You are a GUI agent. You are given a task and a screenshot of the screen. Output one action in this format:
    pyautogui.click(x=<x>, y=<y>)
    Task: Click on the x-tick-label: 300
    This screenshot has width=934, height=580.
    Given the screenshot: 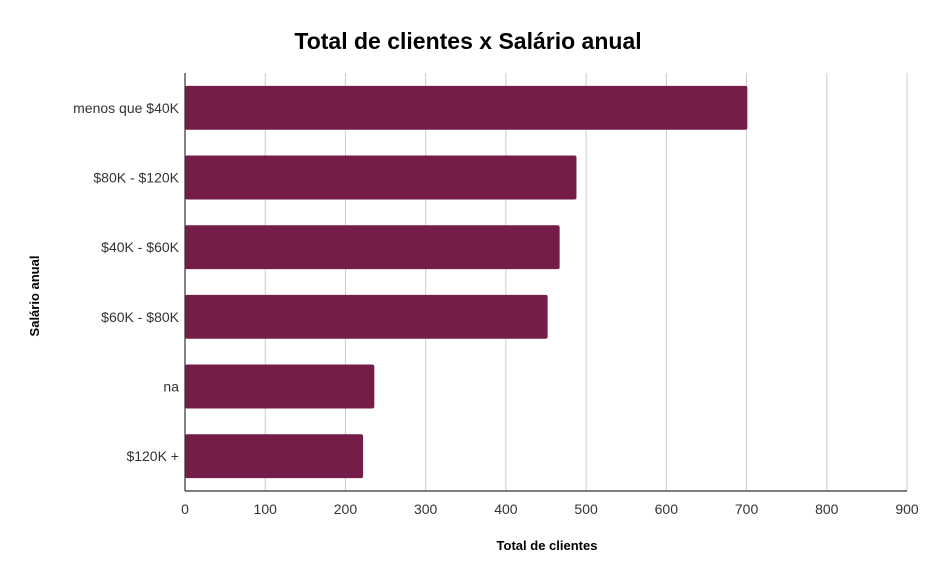 What is the action you would take?
    pyautogui.click(x=426, y=509)
    